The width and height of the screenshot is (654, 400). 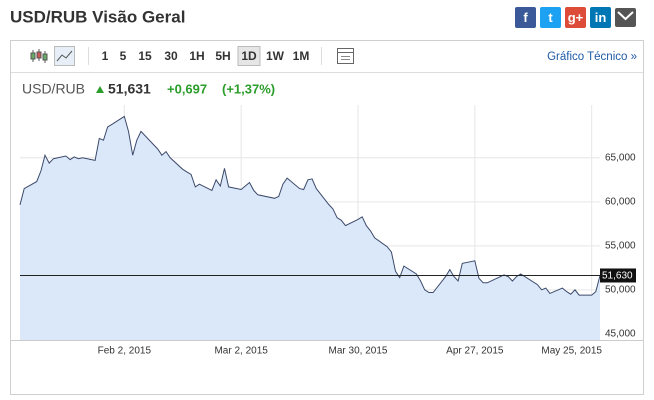 I want to click on y-tick-label: 45,000, so click(x=620, y=333).